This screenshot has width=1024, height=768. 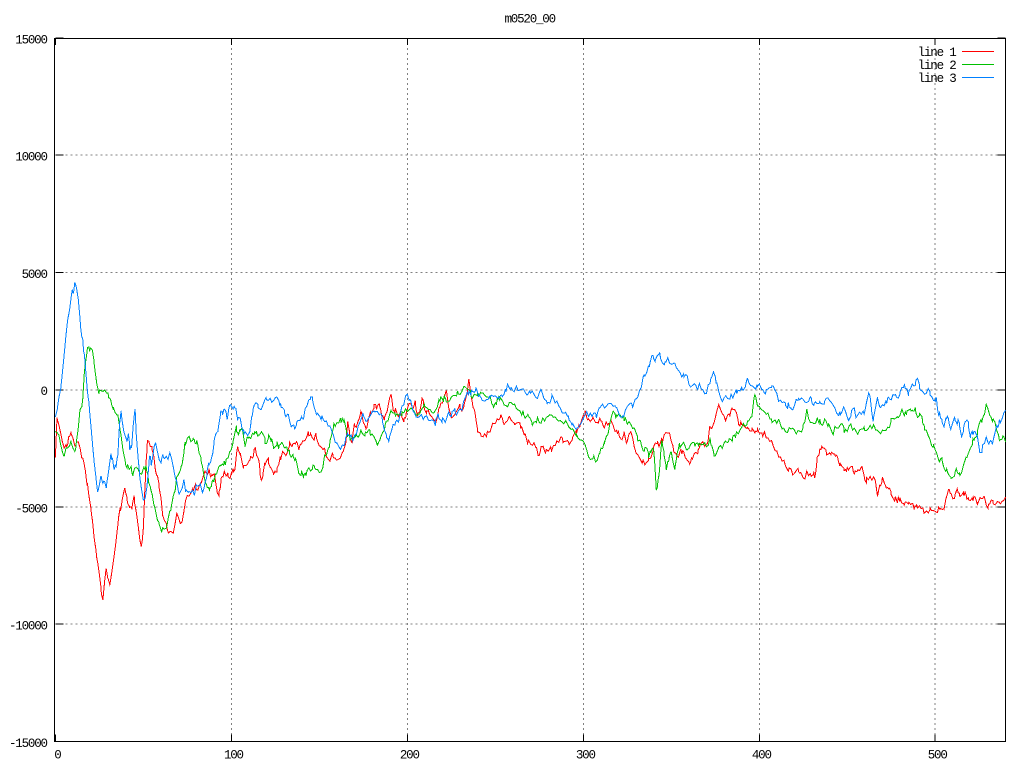 I want to click on svg-text: line 1, so click(x=937, y=53).